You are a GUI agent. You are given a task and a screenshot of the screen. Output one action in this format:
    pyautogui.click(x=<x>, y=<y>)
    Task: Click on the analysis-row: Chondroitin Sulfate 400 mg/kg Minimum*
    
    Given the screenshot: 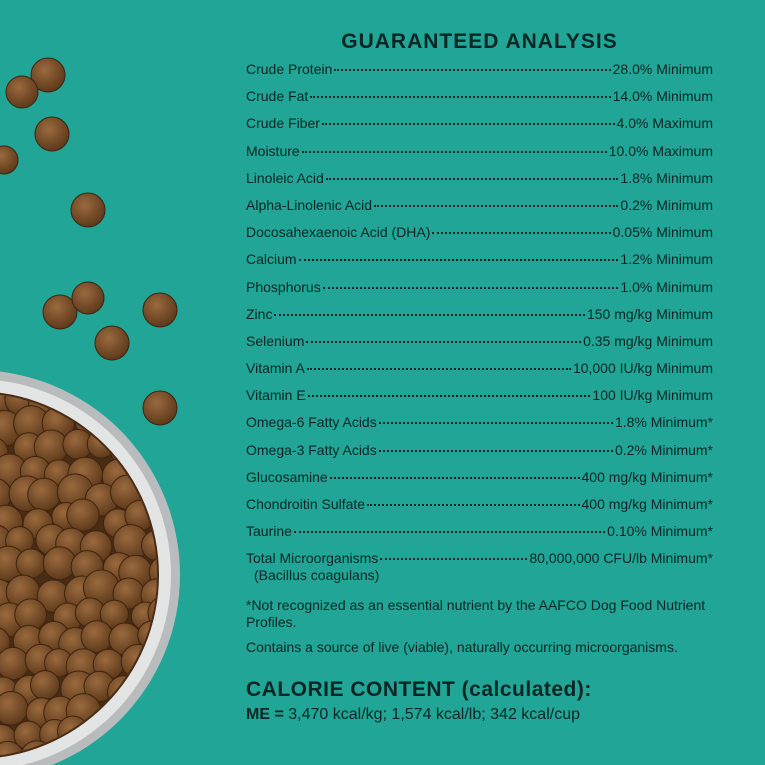 What is the action you would take?
    pyautogui.click(x=479, y=508)
    